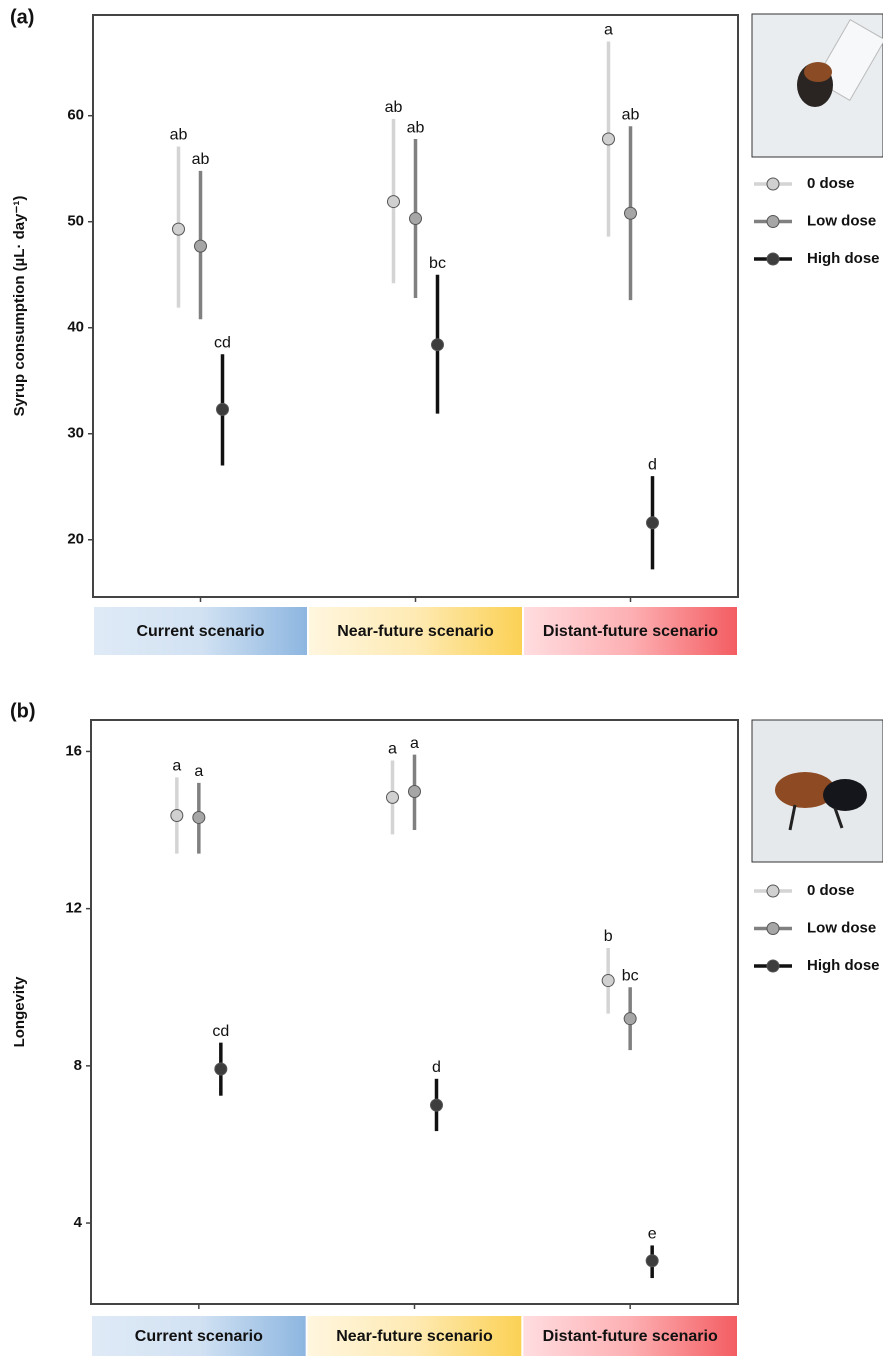 Image resolution: width=883 pixels, height=1357 pixels. What do you see at coordinates (19, 1011) in the screenshot?
I see `y-axis-label: Longevity` at bounding box center [19, 1011].